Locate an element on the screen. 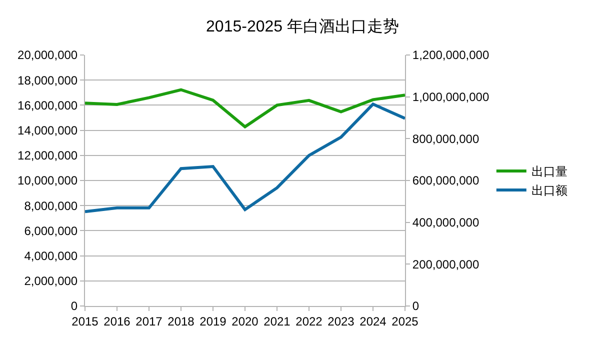  y2-tick-label: 400,000,000 is located at coordinates (446, 223).